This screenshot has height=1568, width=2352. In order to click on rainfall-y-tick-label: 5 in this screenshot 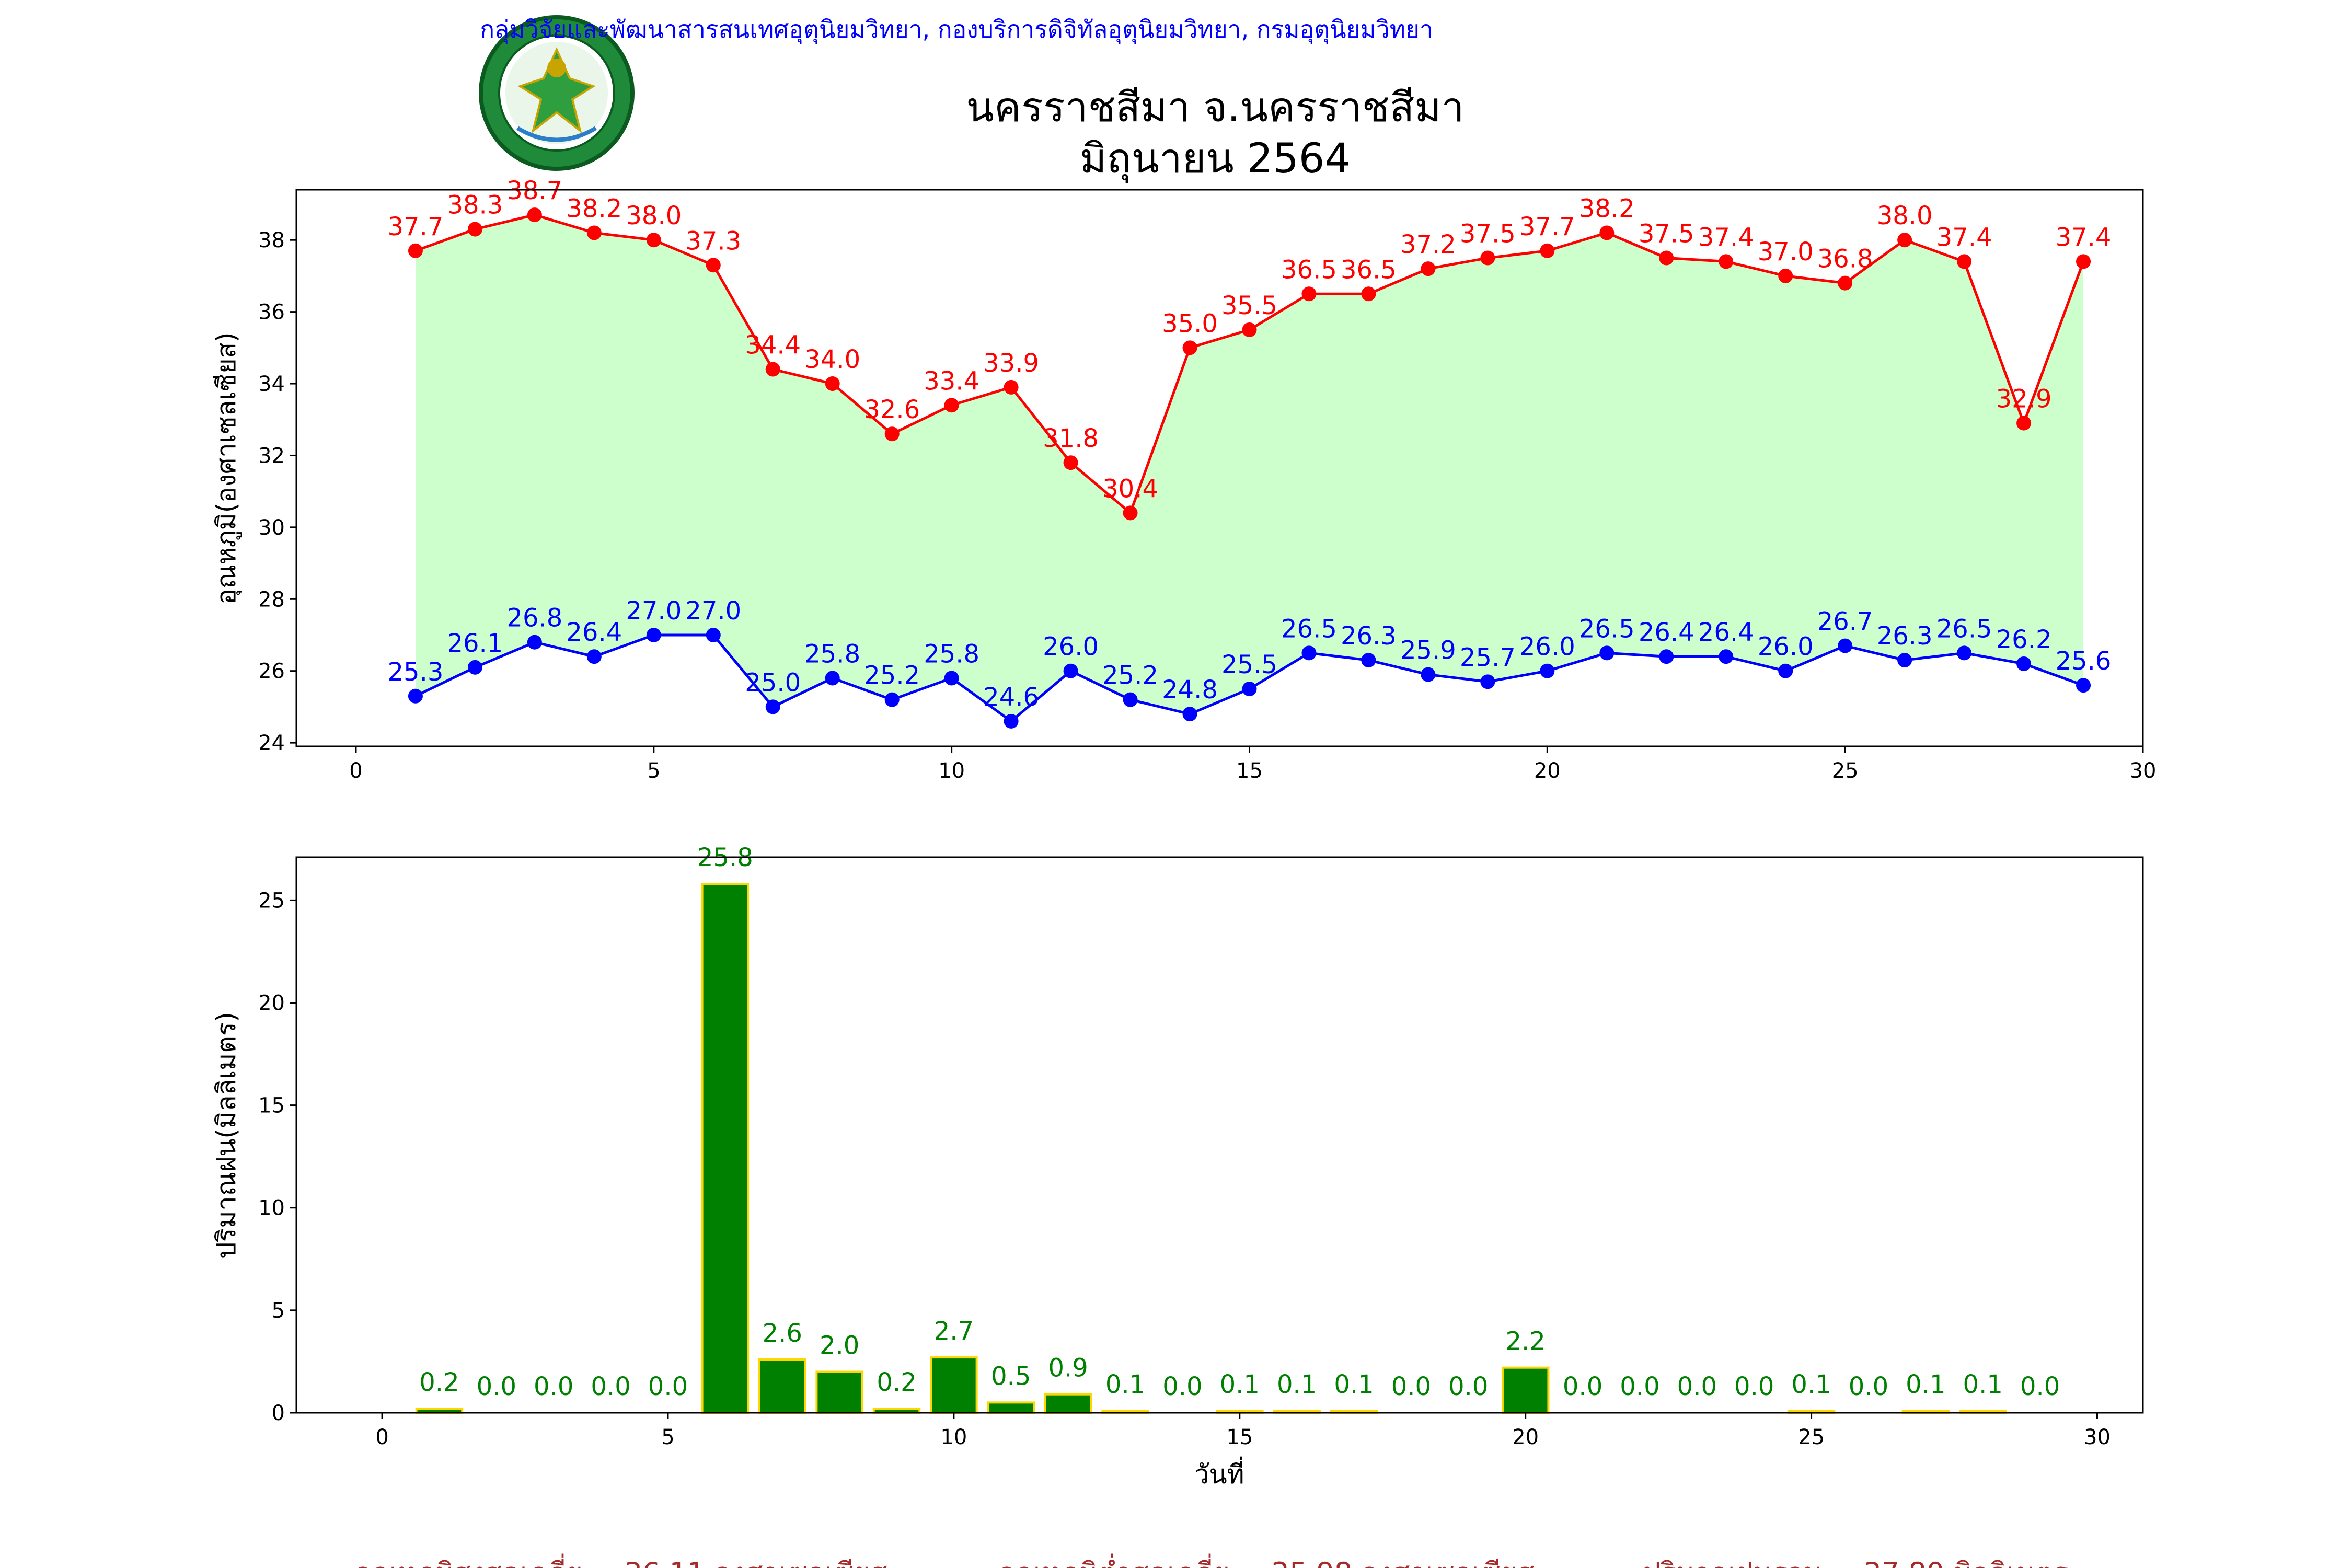, I will do `click(278, 1311)`.